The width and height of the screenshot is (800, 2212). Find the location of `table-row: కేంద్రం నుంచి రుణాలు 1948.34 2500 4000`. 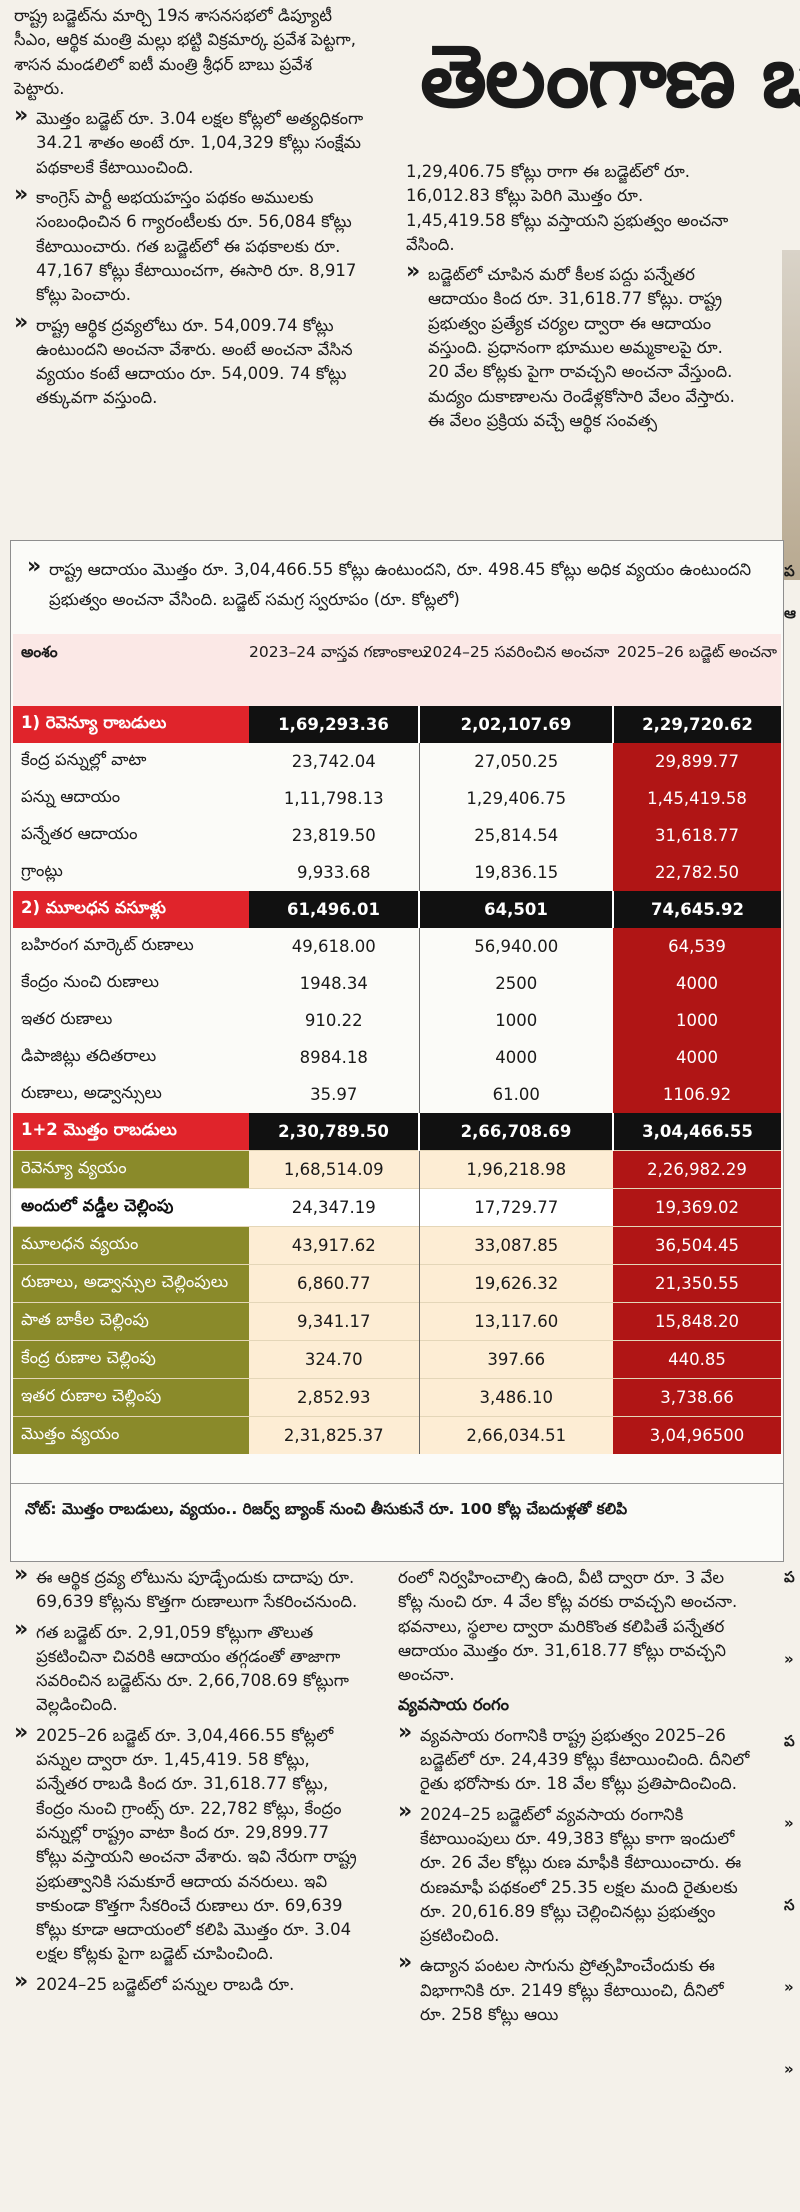

table-row: కేంద్రం నుంచి రుణాలు 1948.34 2500 4000 is located at coordinates (397, 983).